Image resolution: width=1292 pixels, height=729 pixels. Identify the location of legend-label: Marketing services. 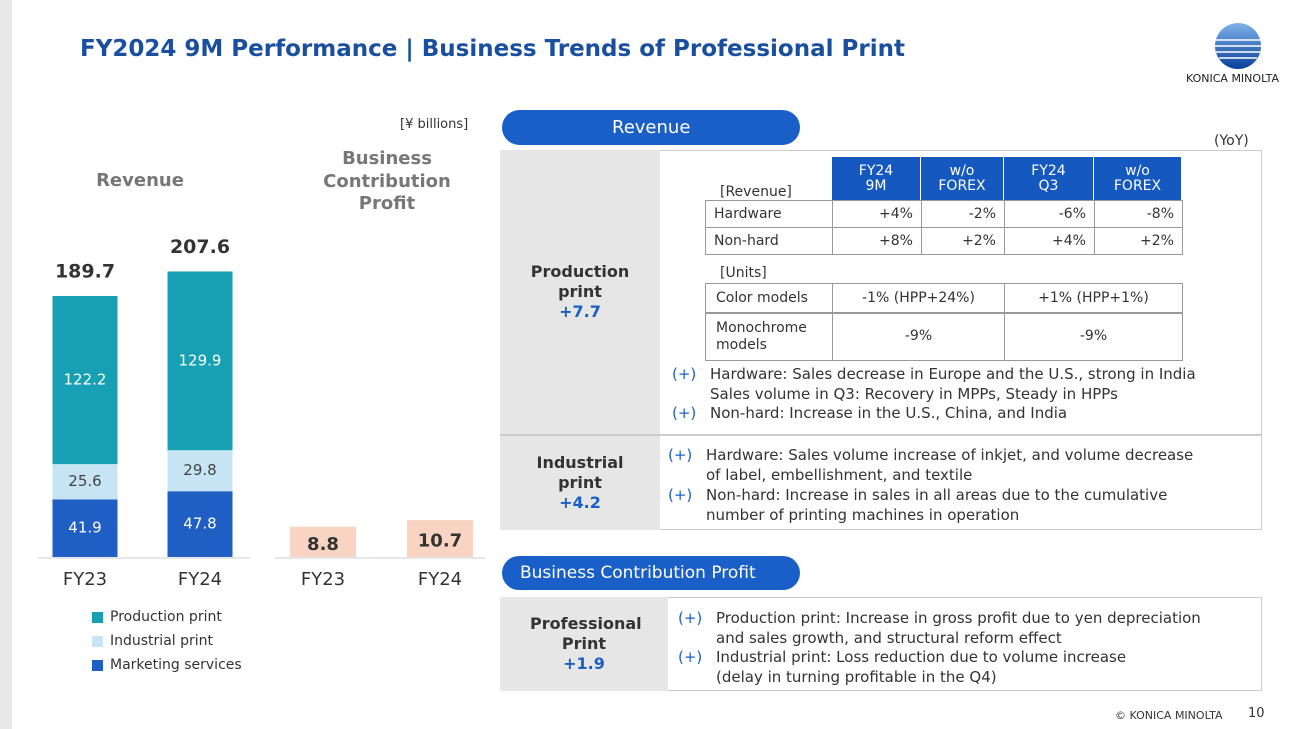
(176, 665).